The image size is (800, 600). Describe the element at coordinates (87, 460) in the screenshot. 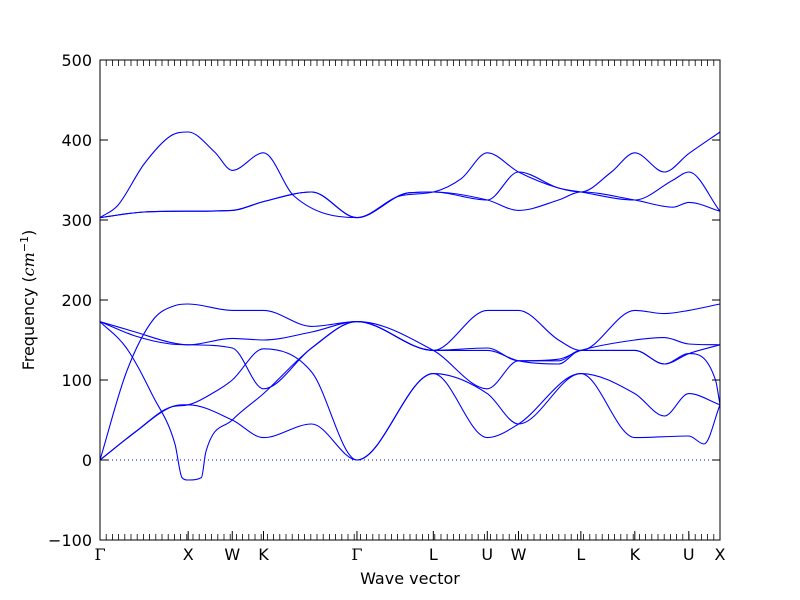

I see `y-tick-label: 0` at that location.